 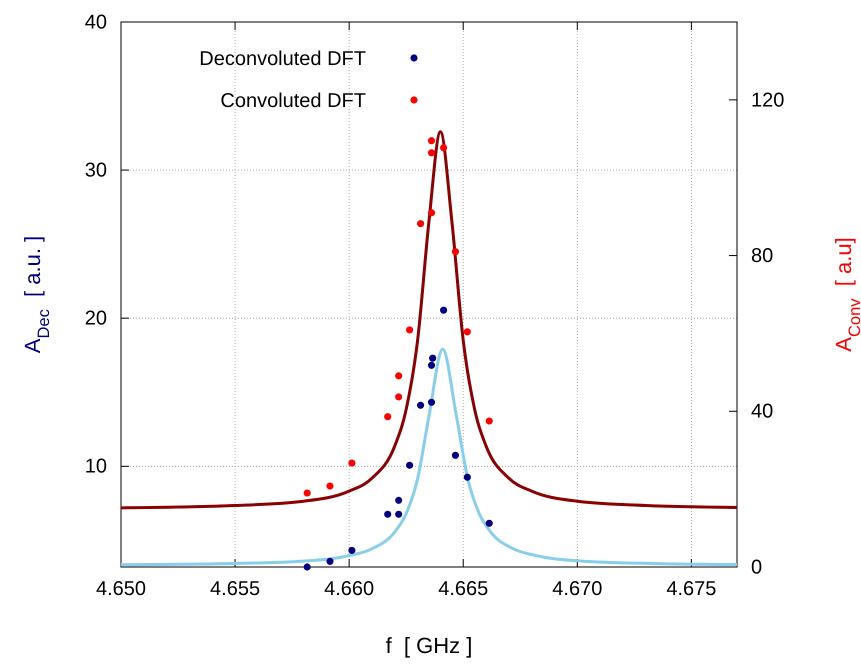 What do you see at coordinates (756, 567) in the screenshot?
I see `y2-tick-label: 0` at bounding box center [756, 567].